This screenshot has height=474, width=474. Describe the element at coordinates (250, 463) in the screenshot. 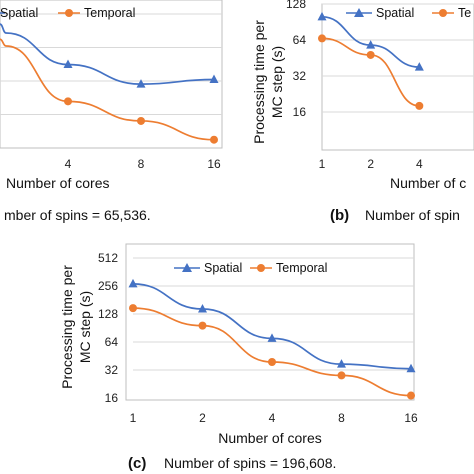

I see `panel-c-caption: Number of spins = 196,608.` at that location.